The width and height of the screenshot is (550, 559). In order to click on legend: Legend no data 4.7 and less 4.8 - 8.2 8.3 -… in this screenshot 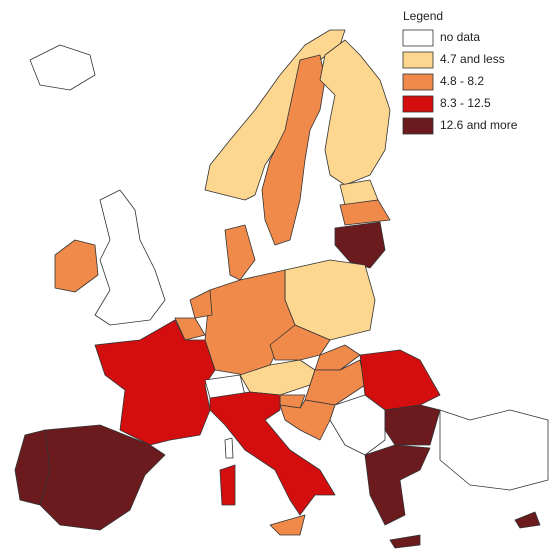, I will do `click(460, 72)`.